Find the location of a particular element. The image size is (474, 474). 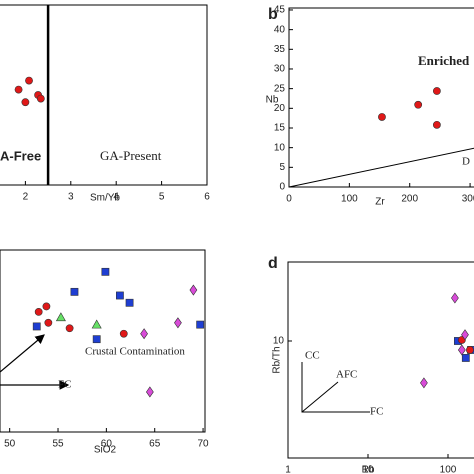

annotation: Enriched is located at coordinates (444, 60).